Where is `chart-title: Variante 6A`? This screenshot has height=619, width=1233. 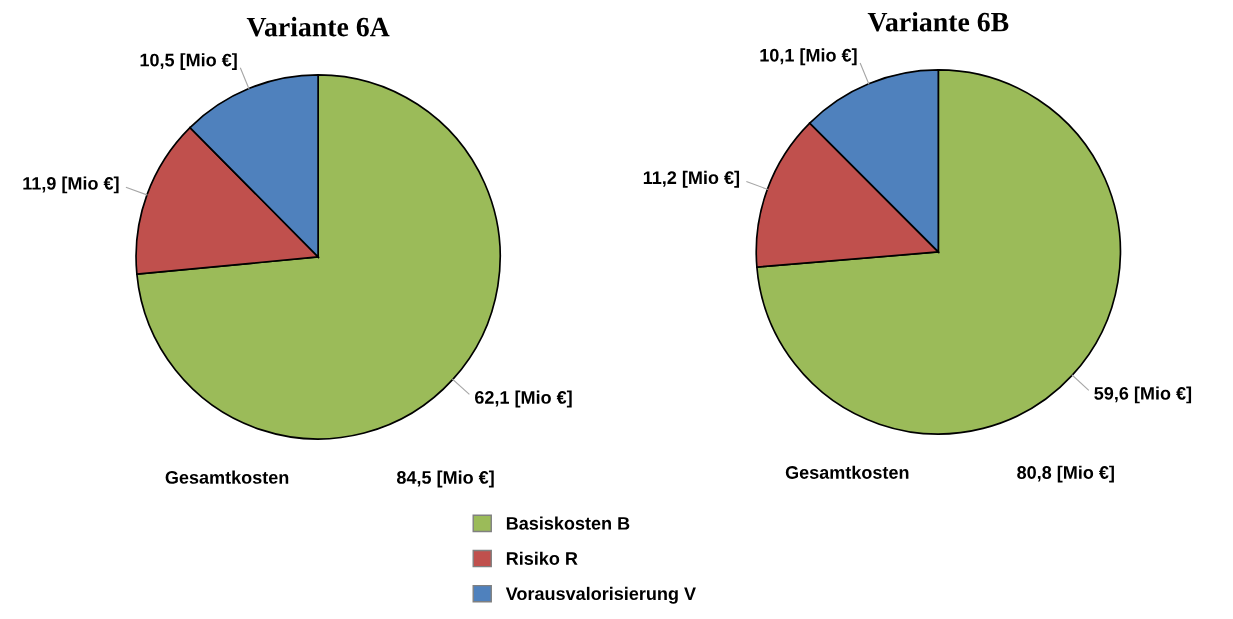
chart-title: Variante 6A is located at coordinates (318, 26).